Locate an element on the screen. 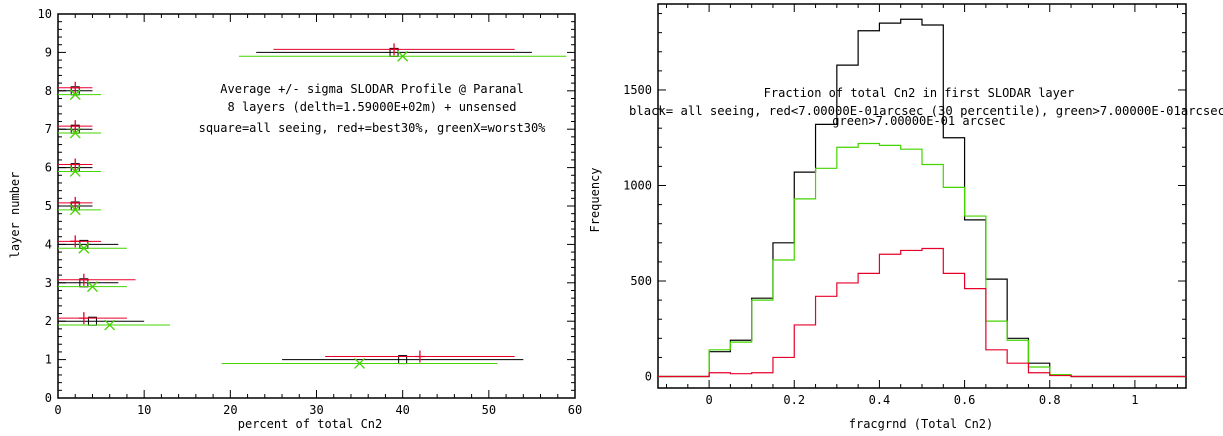 This screenshot has height=436, width=1223. left-y-tick-label: 5 is located at coordinates (48, 206).